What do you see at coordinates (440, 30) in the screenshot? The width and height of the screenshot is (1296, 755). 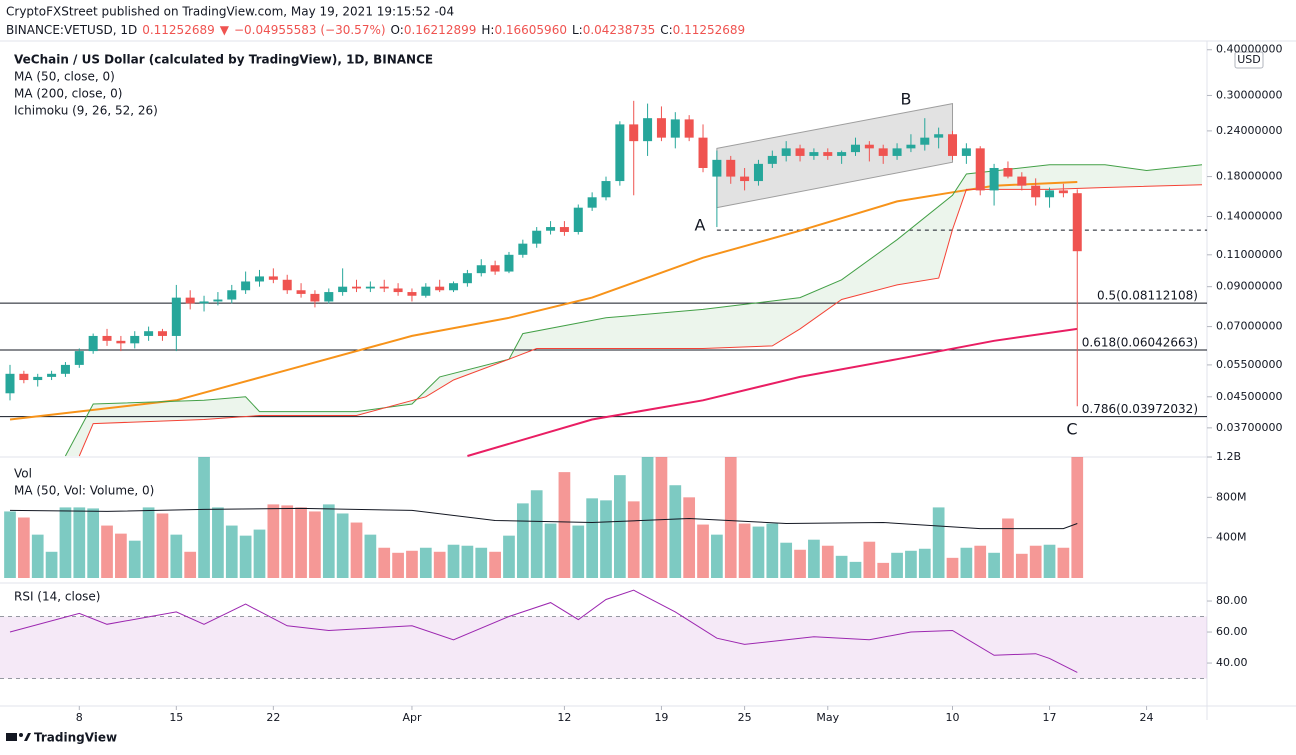 I see `ohlc-value: 0.16212899` at bounding box center [440, 30].